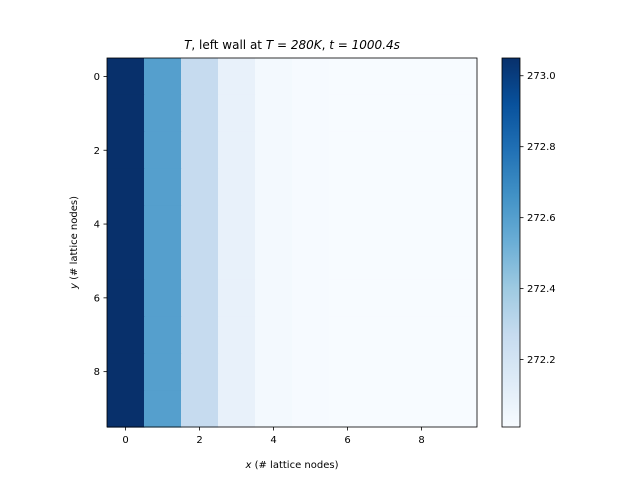 The image size is (640, 480). I want to click on y-tick-label: 6, so click(97, 298).